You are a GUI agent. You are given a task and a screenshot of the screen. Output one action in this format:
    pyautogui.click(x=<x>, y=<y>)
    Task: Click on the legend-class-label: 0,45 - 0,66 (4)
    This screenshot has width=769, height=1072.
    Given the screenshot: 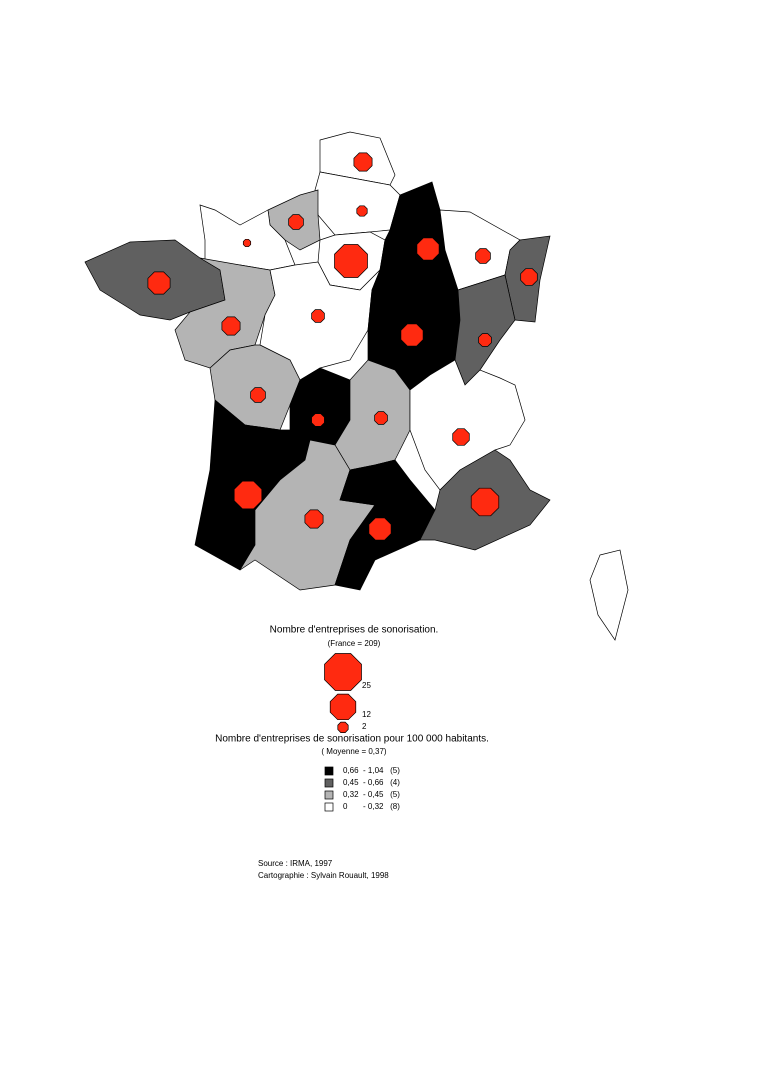 What is the action you would take?
    pyautogui.click(x=371, y=782)
    